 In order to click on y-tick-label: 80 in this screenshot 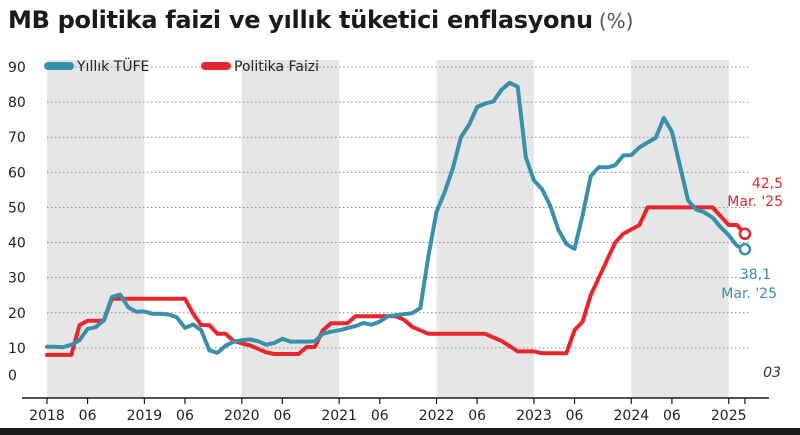, I will do `click(17, 103)`.